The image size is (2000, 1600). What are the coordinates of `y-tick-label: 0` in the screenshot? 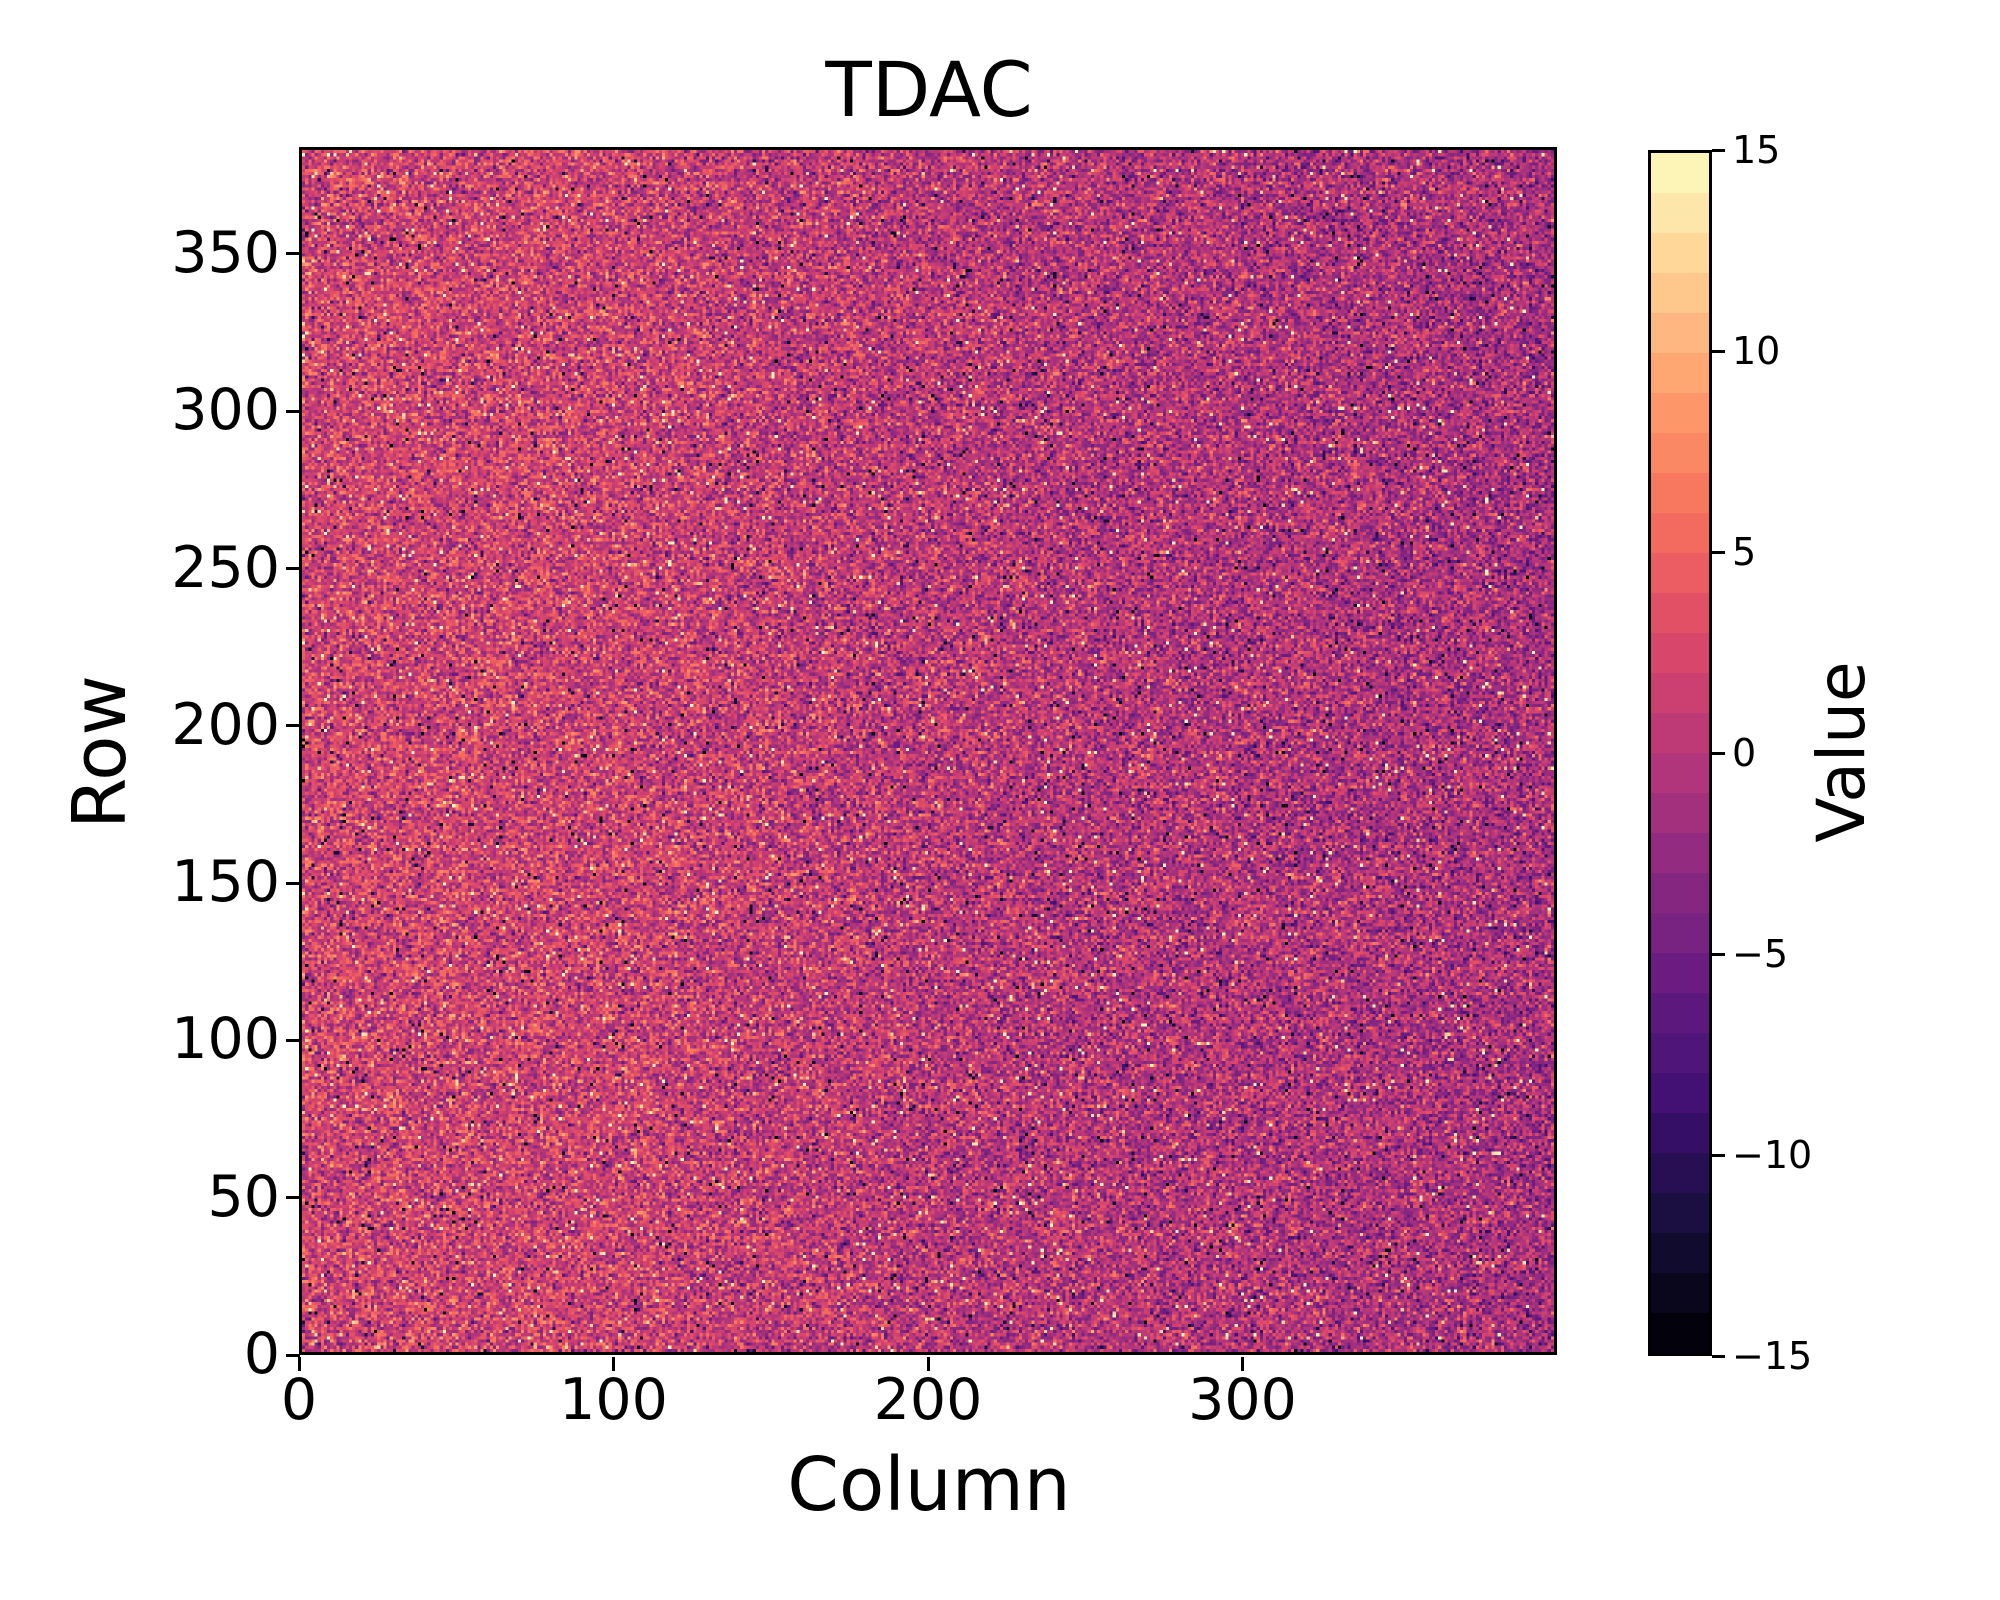 It's located at (261, 1354).